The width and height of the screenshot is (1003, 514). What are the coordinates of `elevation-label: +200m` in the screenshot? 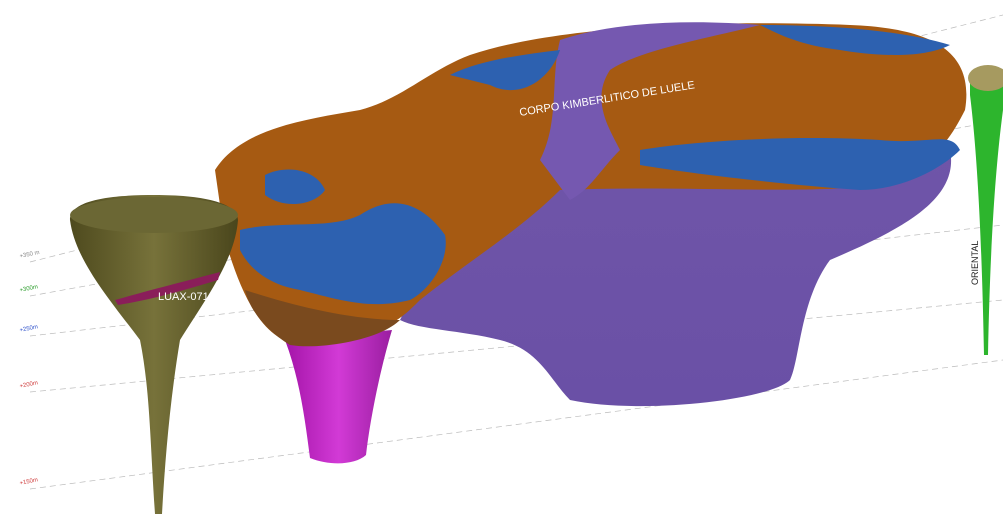 It's located at (28, 385).